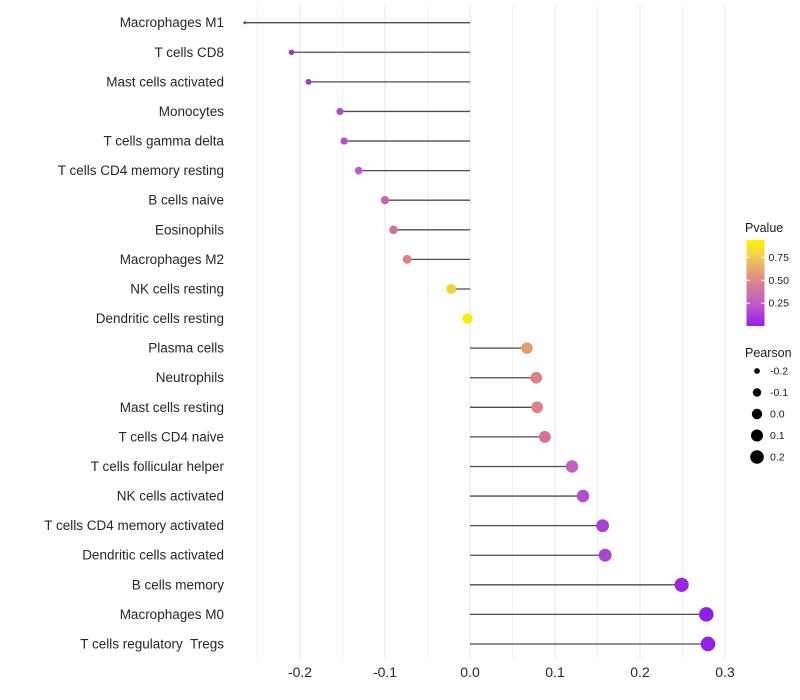 This screenshot has height=700, width=800. Describe the element at coordinates (779, 372) in the screenshot. I see `pearson-legend-size-label: -0.2` at that location.